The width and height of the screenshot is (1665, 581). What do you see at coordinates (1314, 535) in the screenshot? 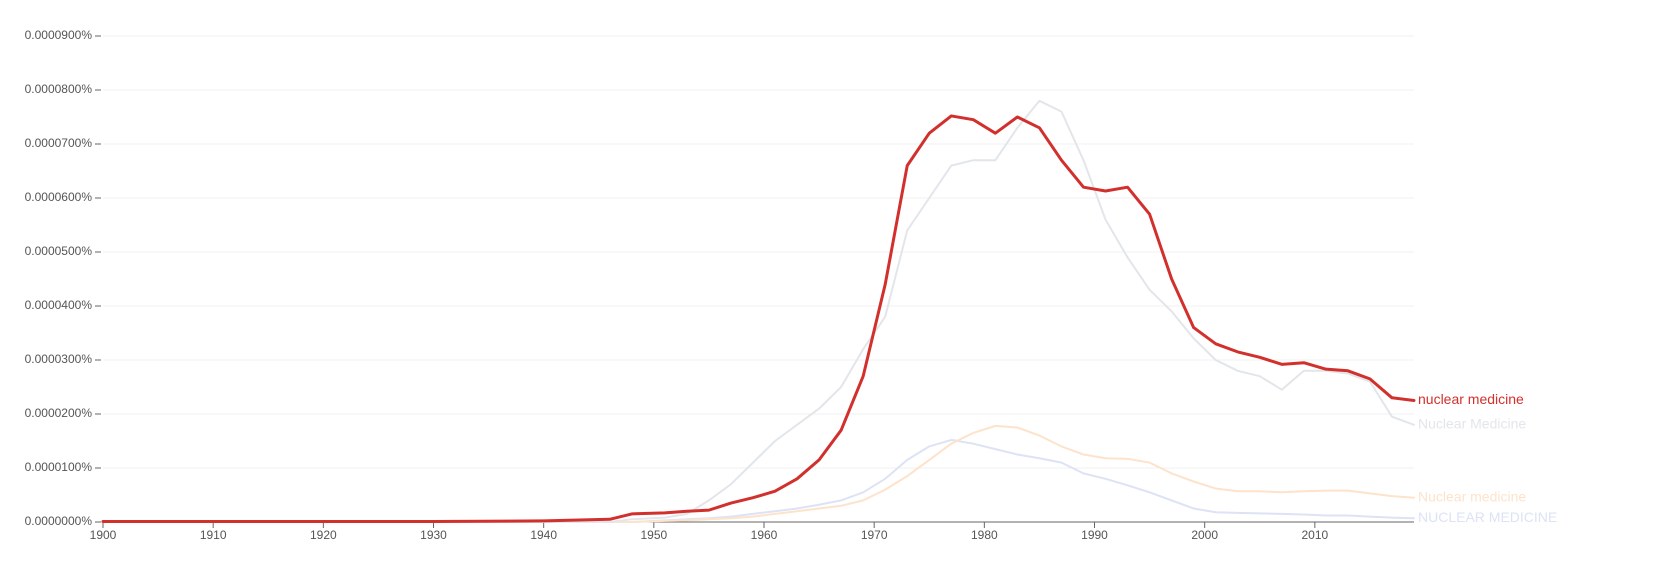
I see `x-tick-label: 2010` at bounding box center [1314, 535].